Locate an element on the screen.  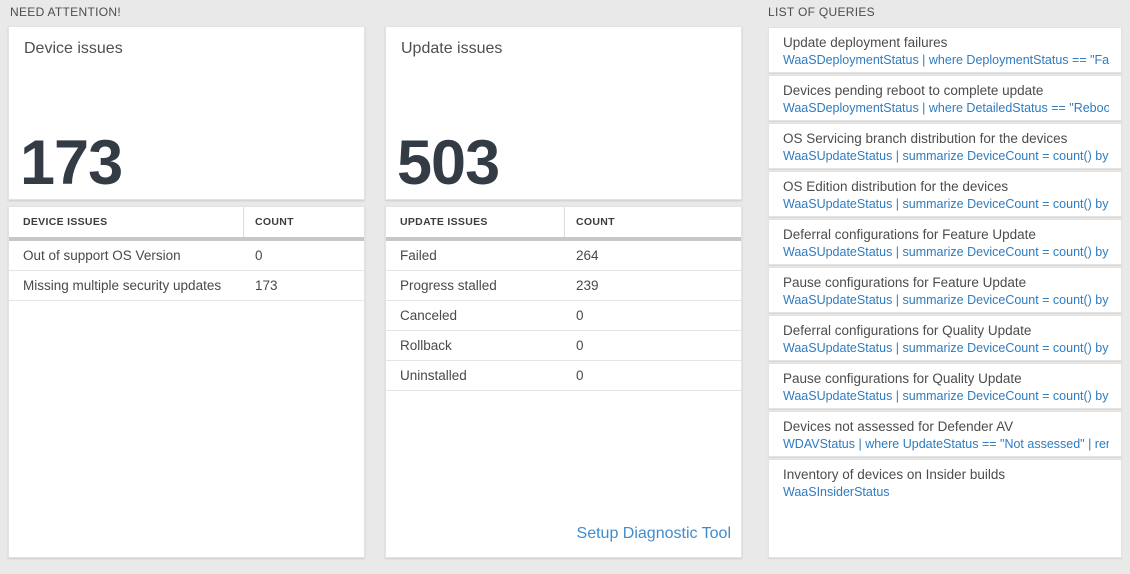
issue-name: Missing multiple security updates is located at coordinates (122, 285).